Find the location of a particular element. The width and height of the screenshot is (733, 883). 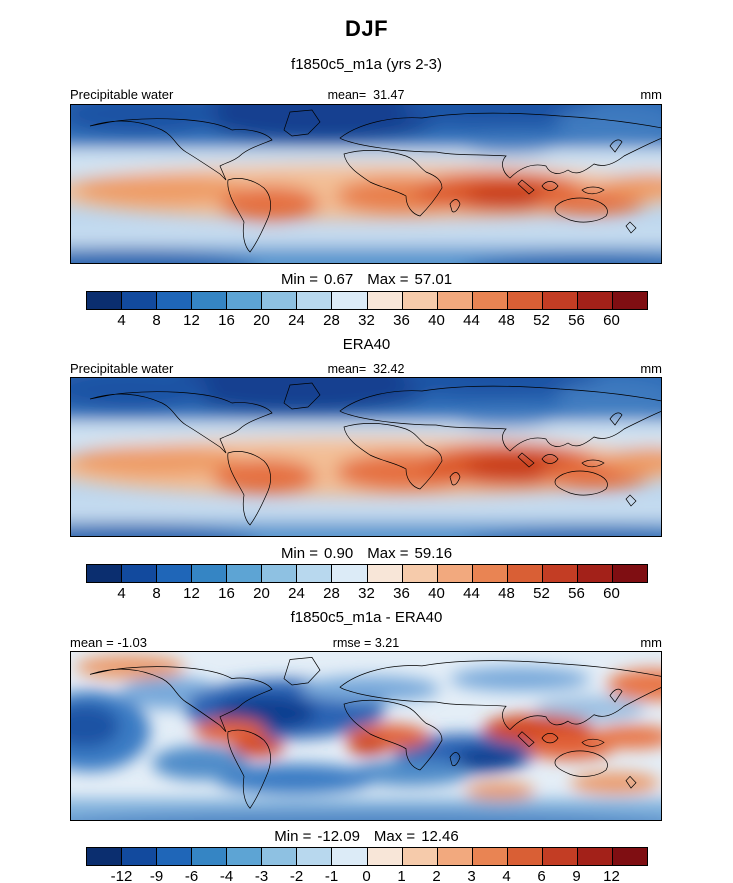

panel3-colorbar: -12 -9 -6 -4 -3 -2 -1 0 1 2 3 4 6 9 12 is located at coordinates (367, 865).